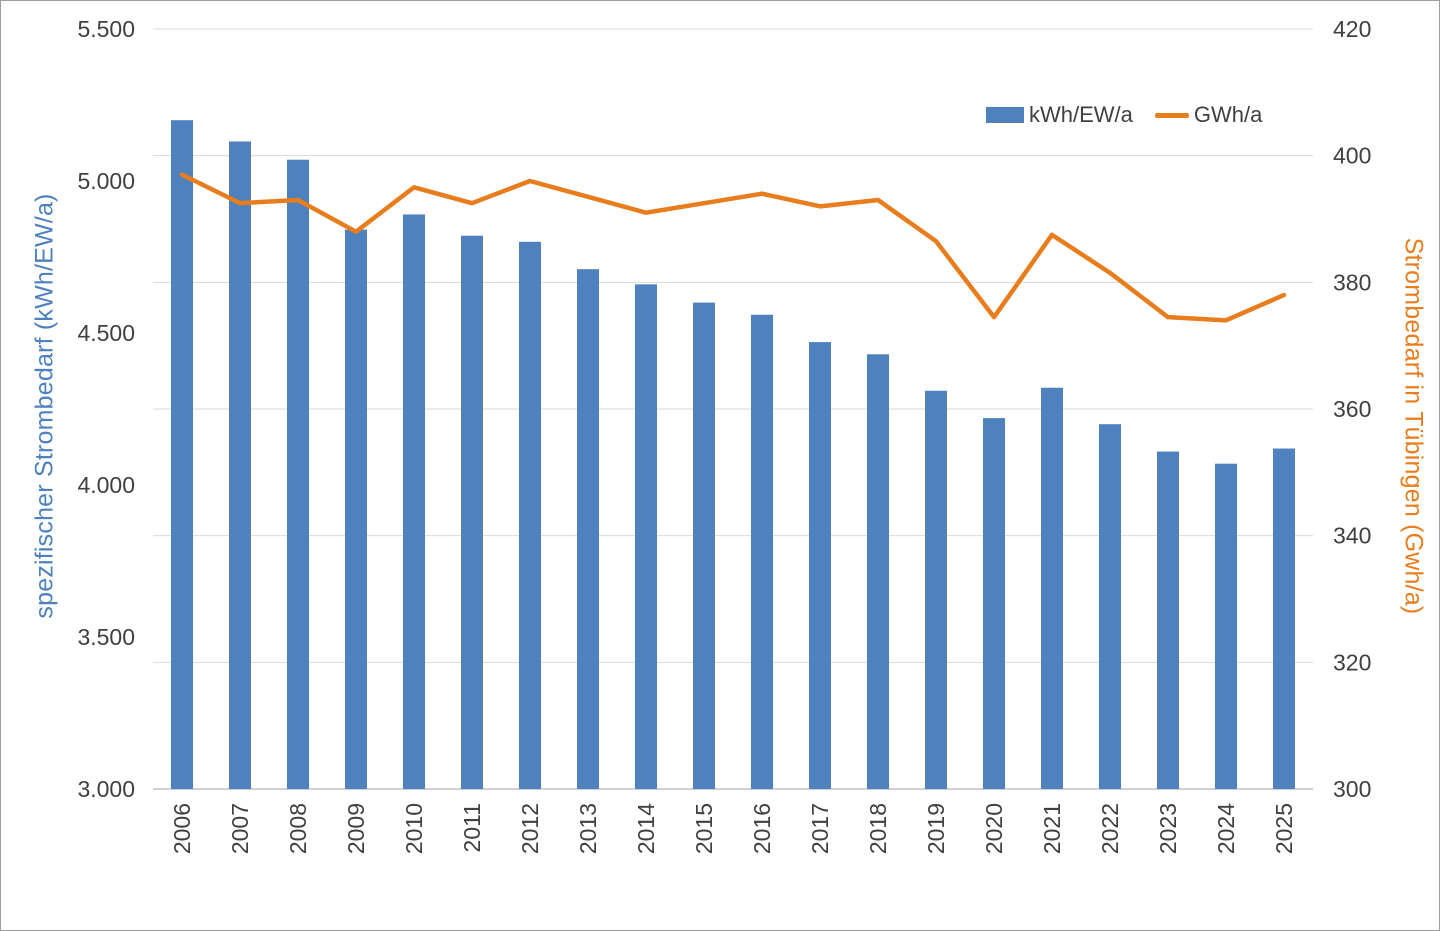 This screenshot has width=1440, height=931. What do you see at coordinates (1352, 409) in the screenshot?
I see `right-axis-tick: 360` at bounding box center [1352, 409].